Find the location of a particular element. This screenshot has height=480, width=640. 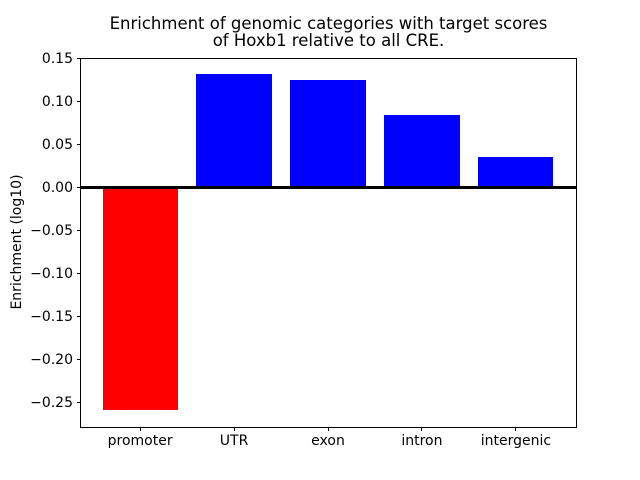

bar-intergenic is located at coordinates (516, 172).